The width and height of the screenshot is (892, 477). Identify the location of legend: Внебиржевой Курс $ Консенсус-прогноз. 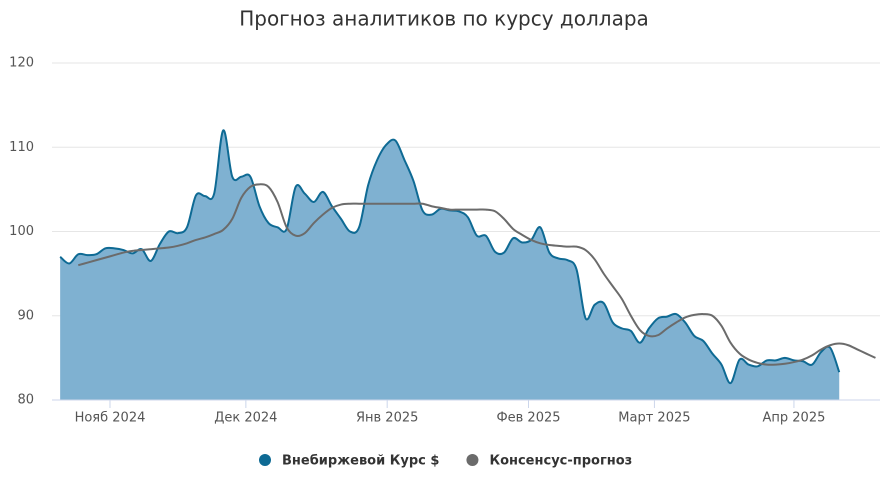
(445, 461).